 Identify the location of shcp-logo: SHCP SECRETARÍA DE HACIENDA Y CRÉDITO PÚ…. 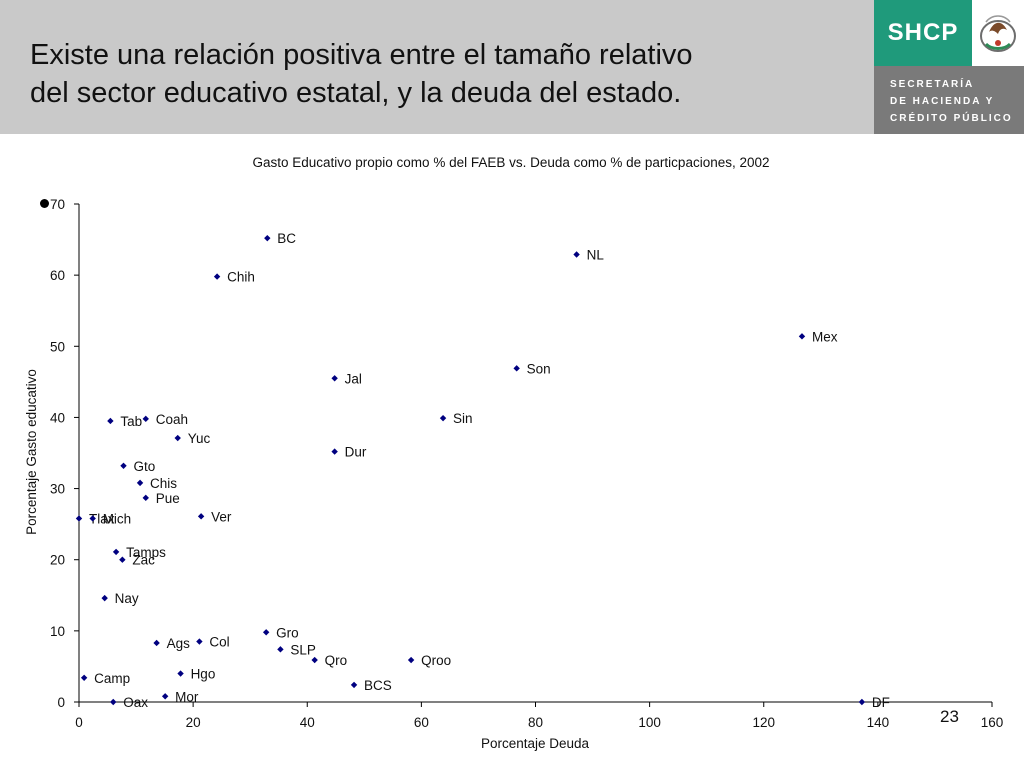
(949, 67).